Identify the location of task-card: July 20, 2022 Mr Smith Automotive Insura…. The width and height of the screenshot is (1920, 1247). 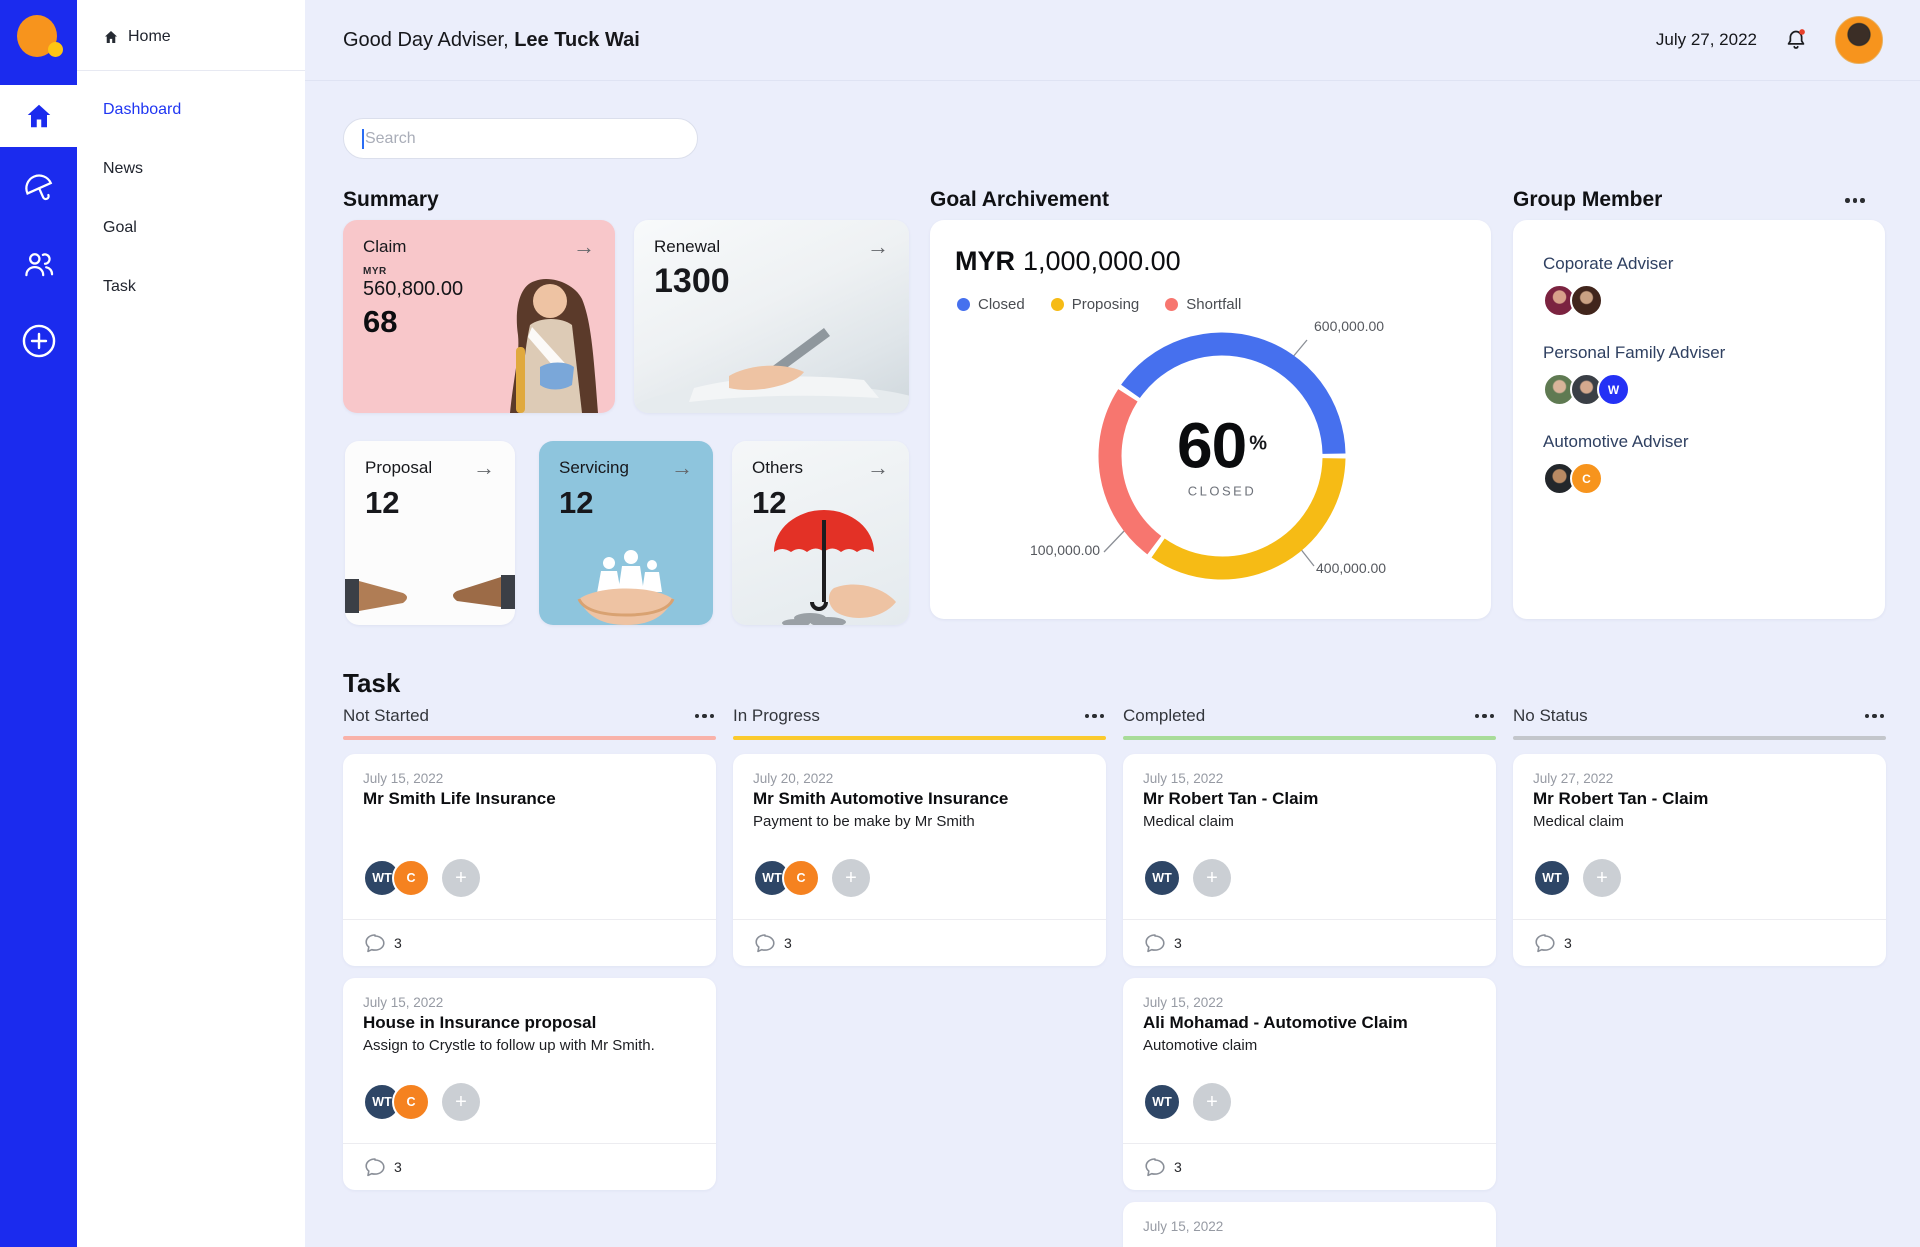
(919, 860).